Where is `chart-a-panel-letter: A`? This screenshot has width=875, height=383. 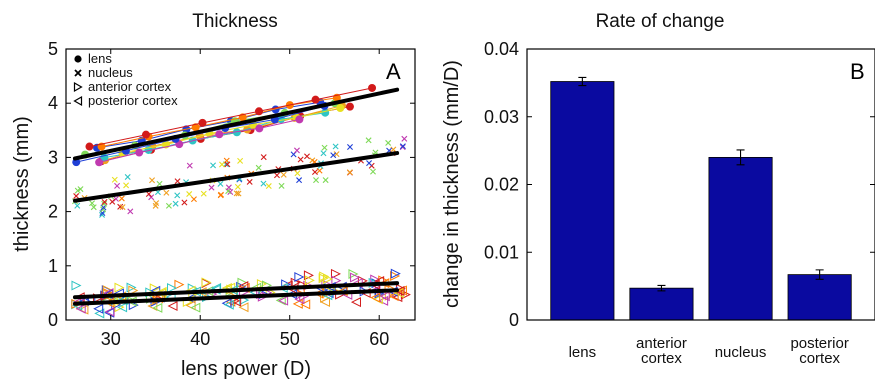
chart-a-panel-letter: A is located at coordinates (393, 71).